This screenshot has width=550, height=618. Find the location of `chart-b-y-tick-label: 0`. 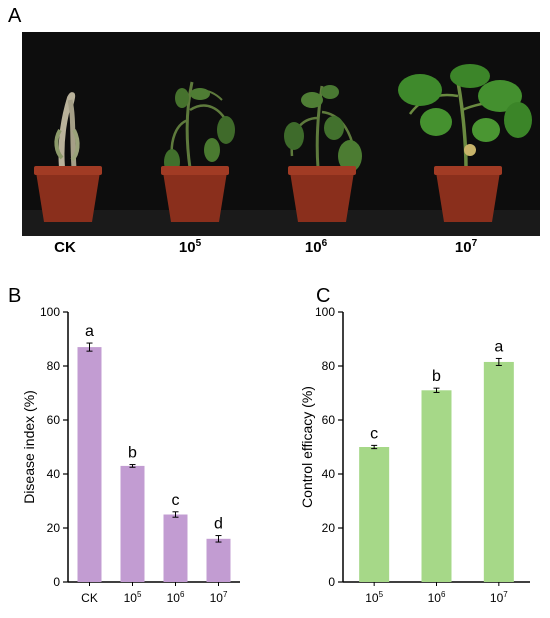

chart-b-y-tick-label: 0 is located at coordinates (56, 582).